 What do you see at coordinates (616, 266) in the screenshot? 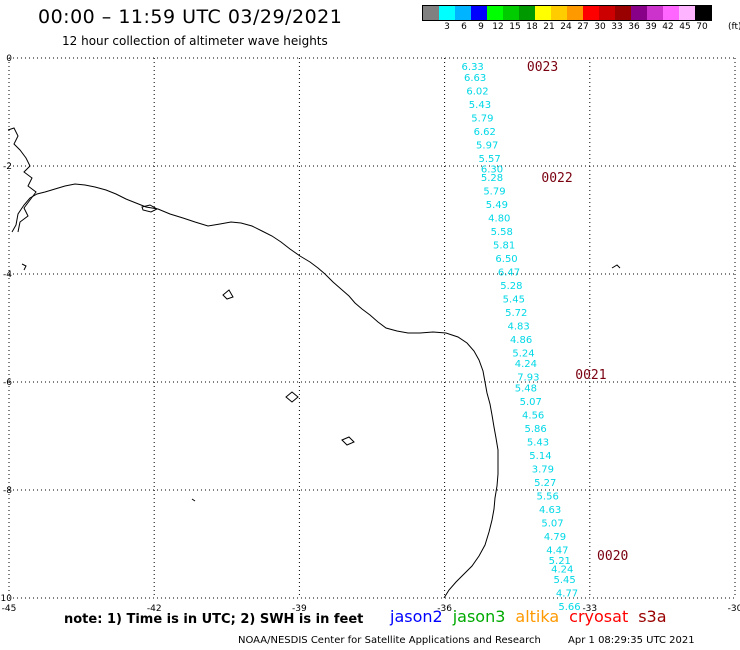
I see `island-e` at bounding box center [616, 266].